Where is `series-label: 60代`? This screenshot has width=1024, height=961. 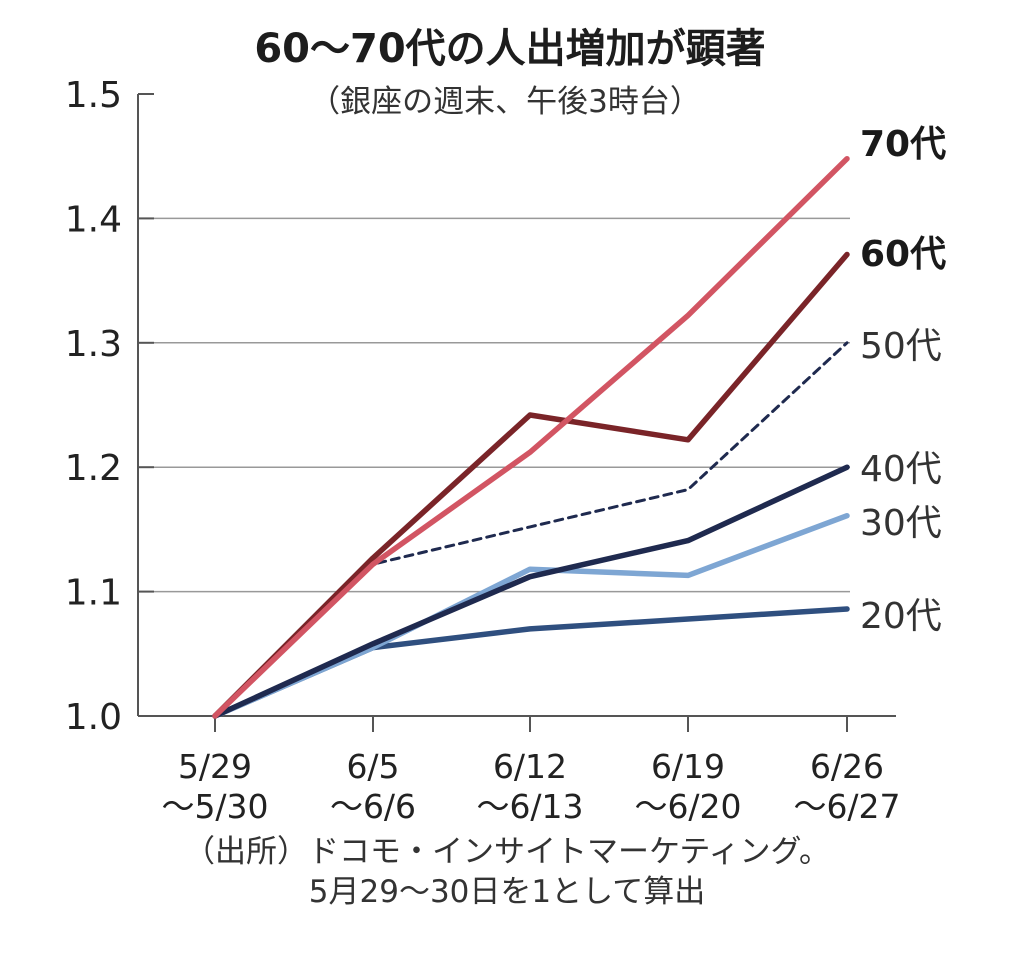
series-label: 60代 is located at coordinates (903, 254).